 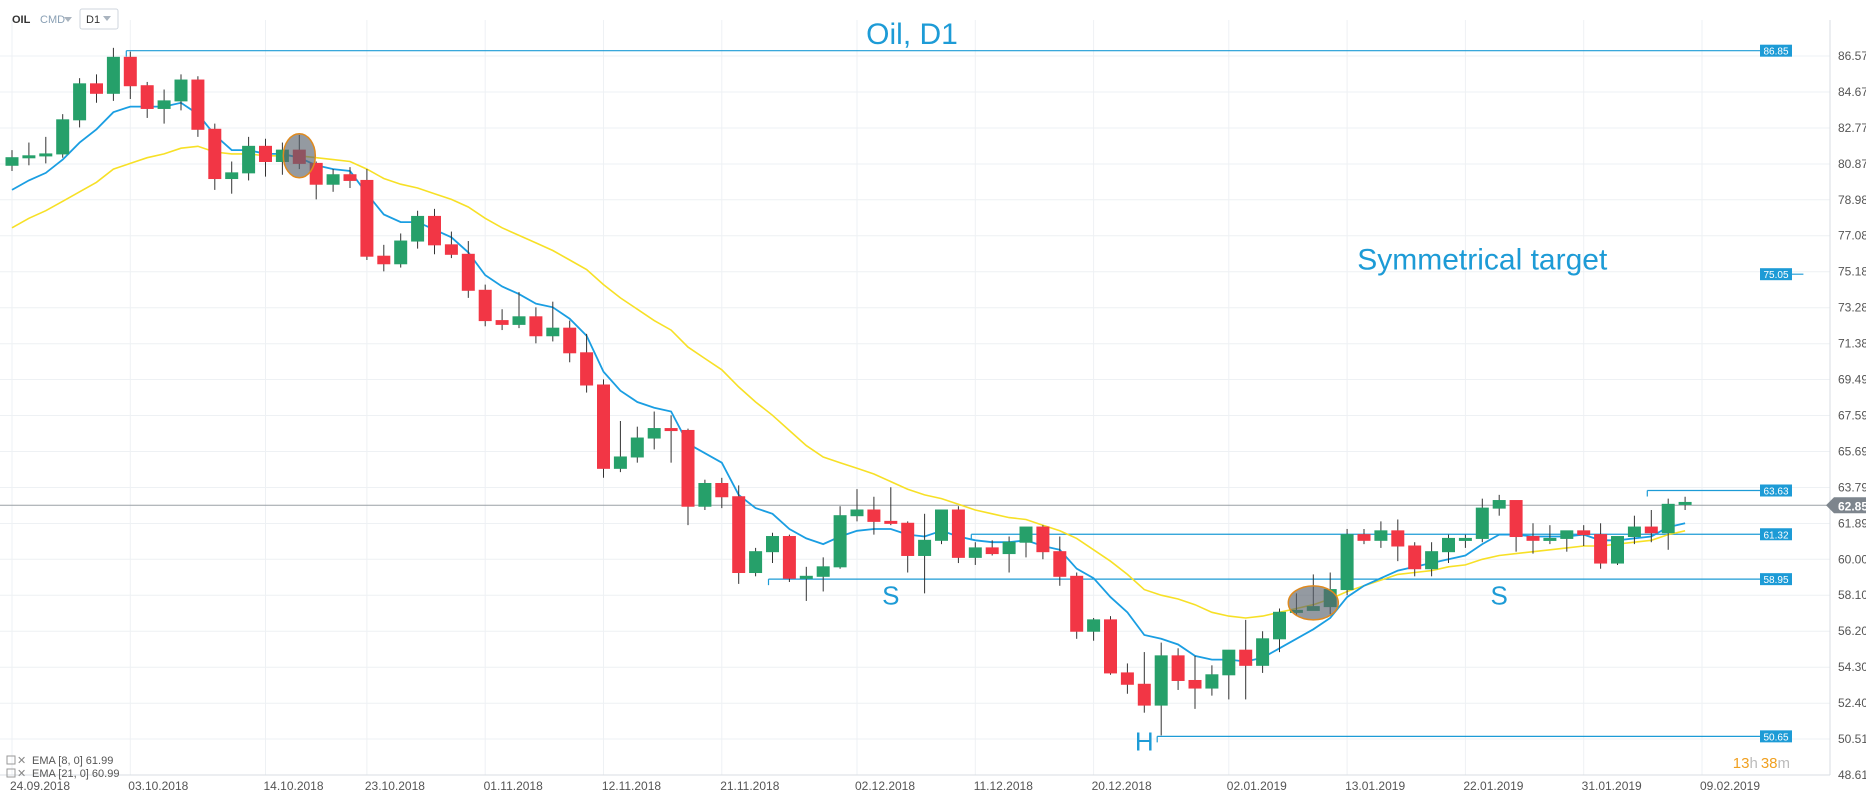 What do you see at coordinates (1852, 739) in the screenshot?
I see `y-tick-label: 50.51` at bounding box center [1852, 739].